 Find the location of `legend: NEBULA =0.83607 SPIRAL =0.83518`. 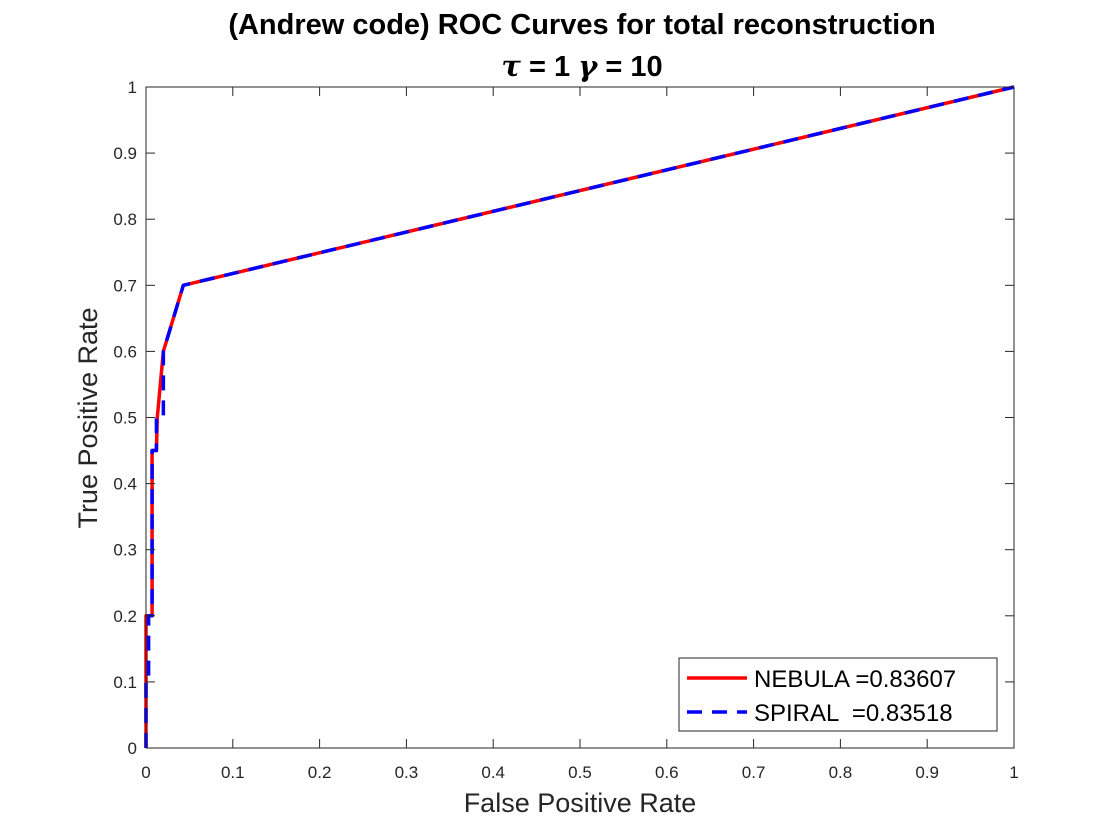

legend: NEBULA =0.83607 SPIRAL =0.83518 is located at coordinates (838, 694).